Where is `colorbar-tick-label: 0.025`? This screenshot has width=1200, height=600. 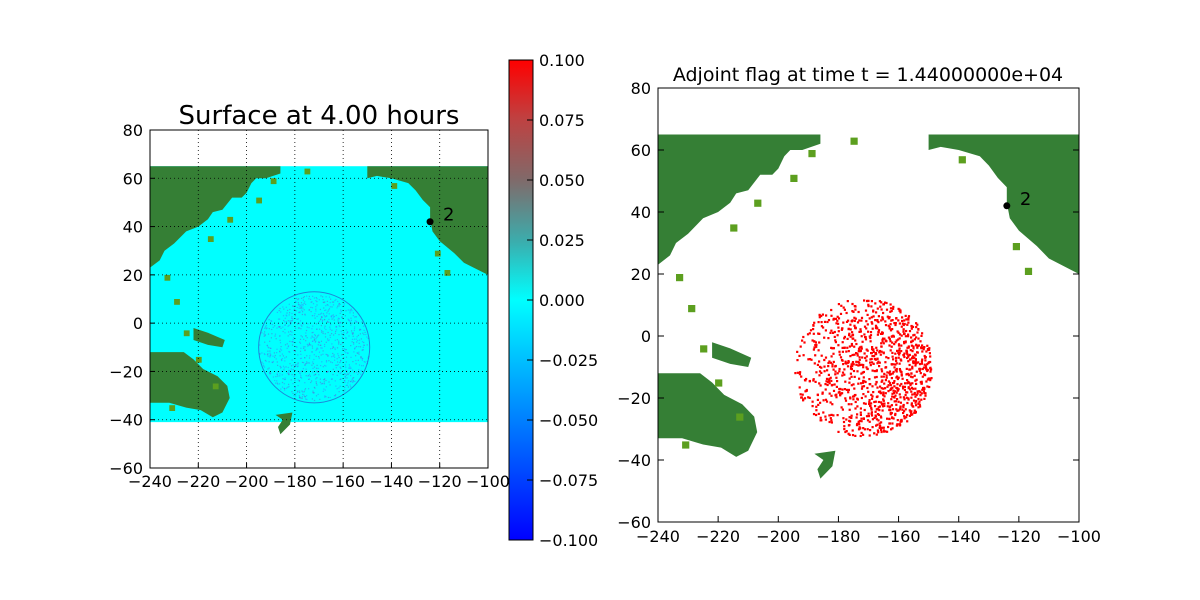
colorbar-tick-label: 0.025 is located at coordinates (562, 240).